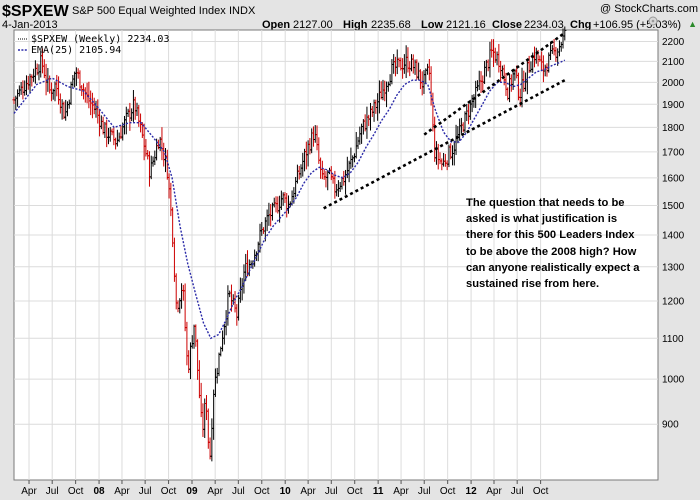 The height and width of the screenshot is (500, 700). Describe the element at coordinates (432, 25) in the screenshot. I see `low-label: Low` at that location.